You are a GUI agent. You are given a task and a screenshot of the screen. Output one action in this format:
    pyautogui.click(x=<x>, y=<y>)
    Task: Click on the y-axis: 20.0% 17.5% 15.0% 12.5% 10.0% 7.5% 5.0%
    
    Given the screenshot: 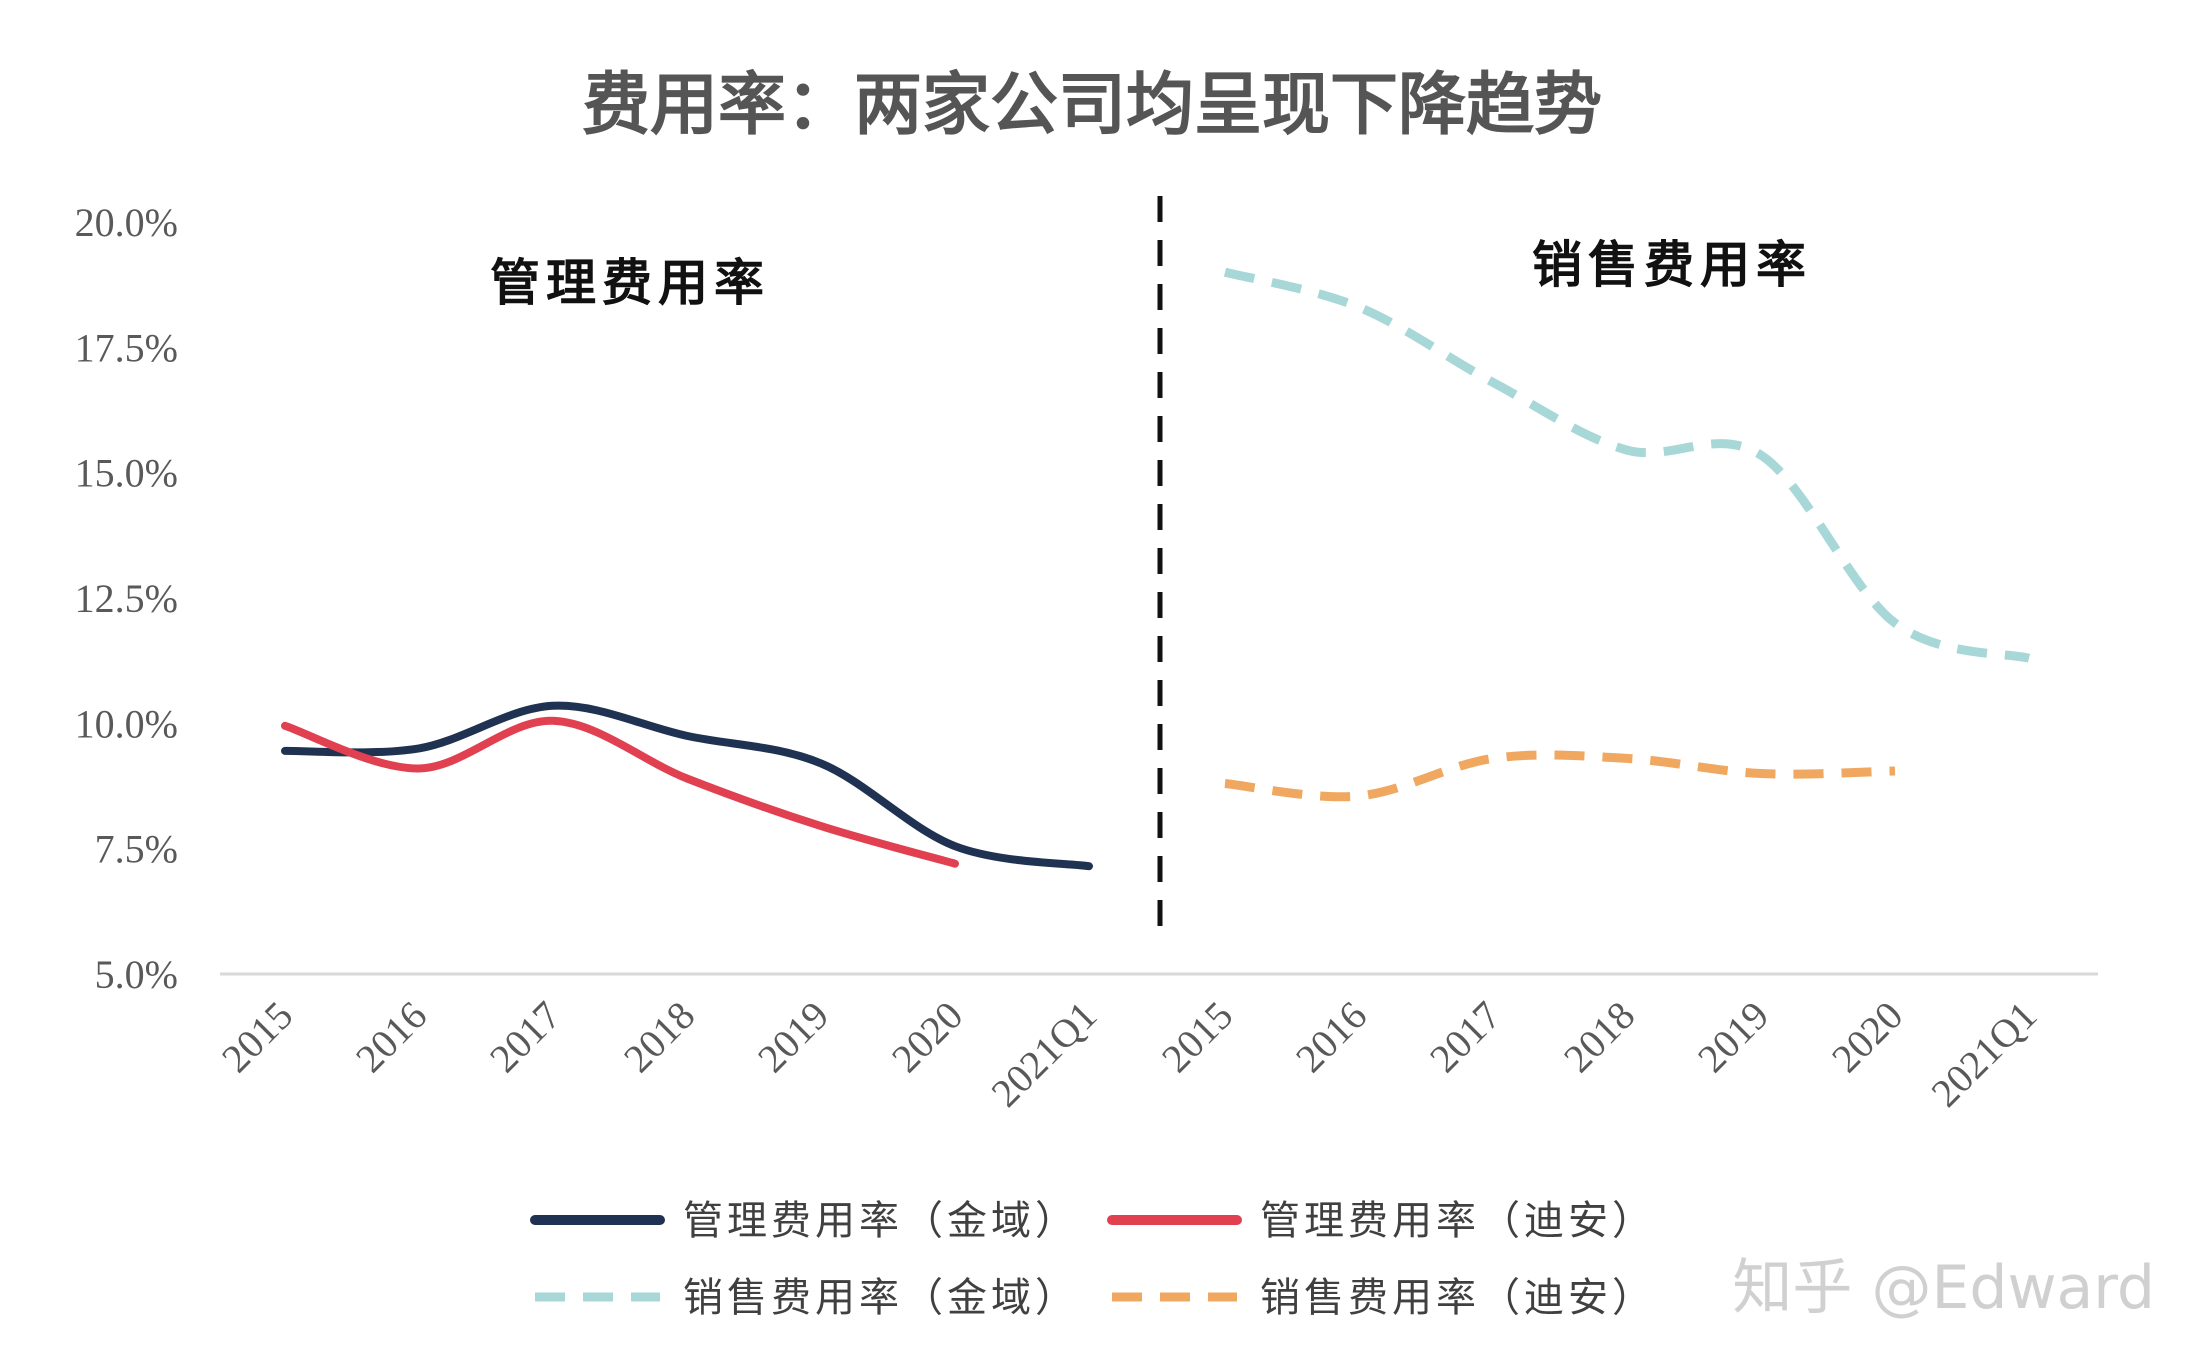 What is the action you would take?
    pyautogui.click(x=126, y=598)
    